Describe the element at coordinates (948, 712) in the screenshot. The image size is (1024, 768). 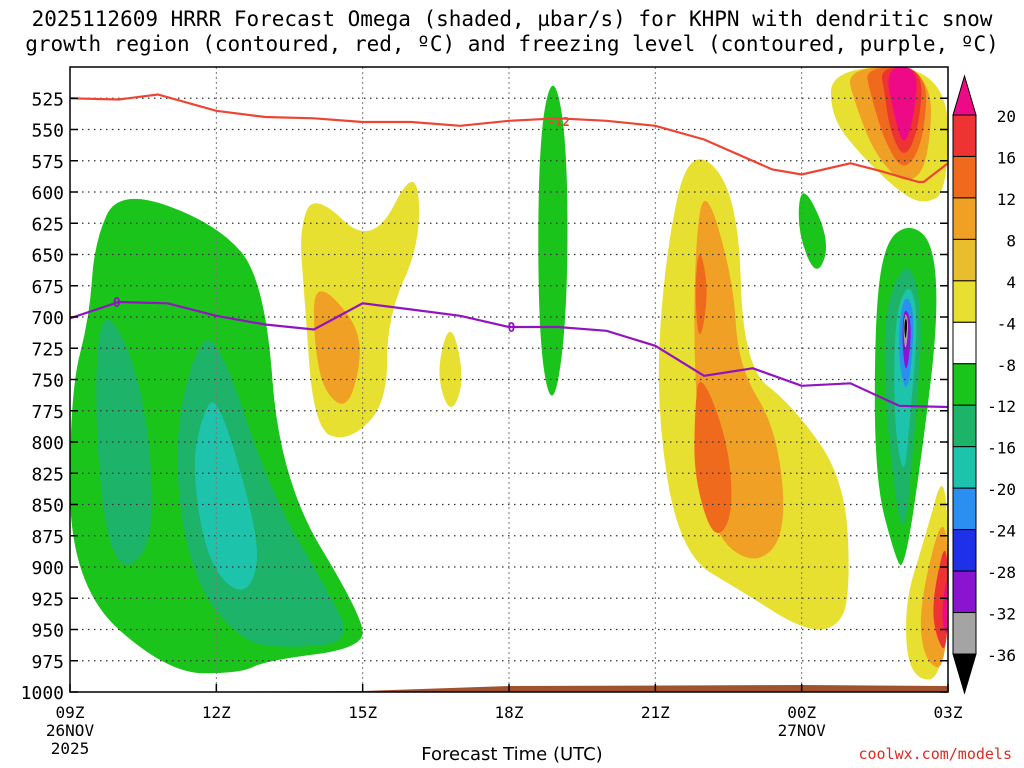
I see `x-tick-label-03Z: 03Z` at that location.